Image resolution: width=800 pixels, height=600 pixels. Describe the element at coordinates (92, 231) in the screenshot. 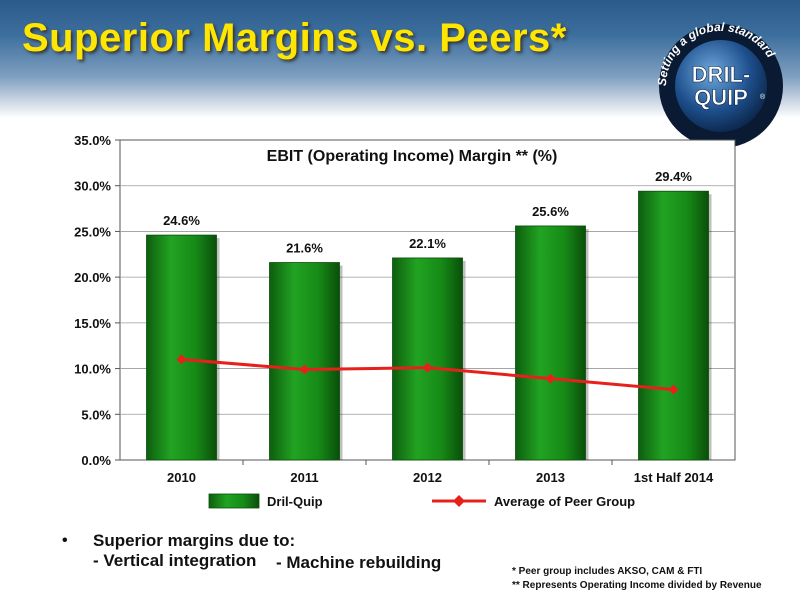

I see `y-tick-label: 25.0%` at that location.